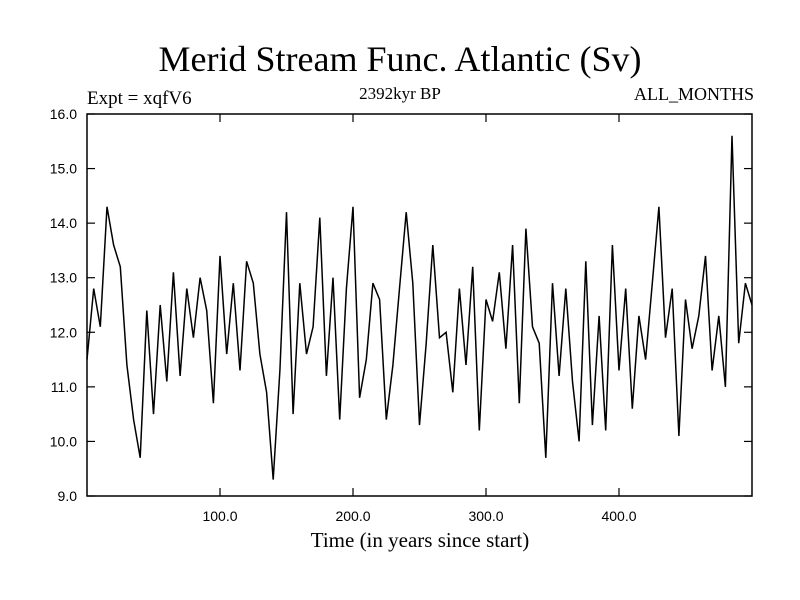 The width and height of the screenshot is (800, 600). What do you see at coordinates (420, 540) in the screenshot?
I see `x-axis-label: Time (in years since start)` at bounding box center [420, 540].